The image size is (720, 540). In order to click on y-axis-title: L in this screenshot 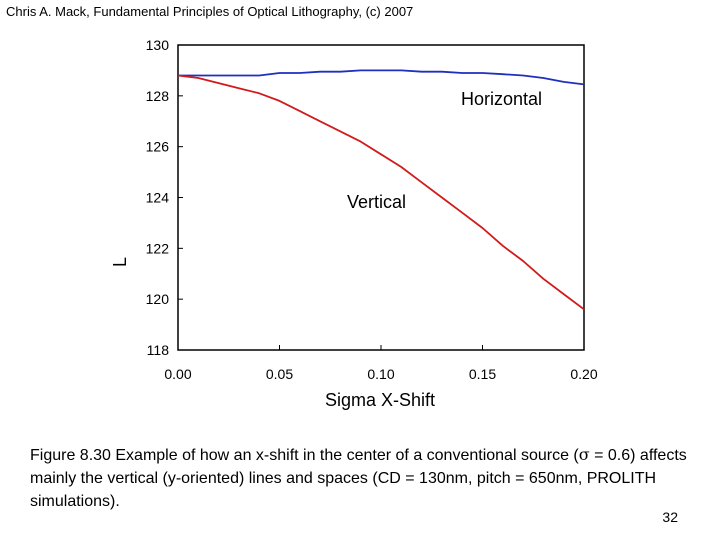, I will do `click(120, 262)`.